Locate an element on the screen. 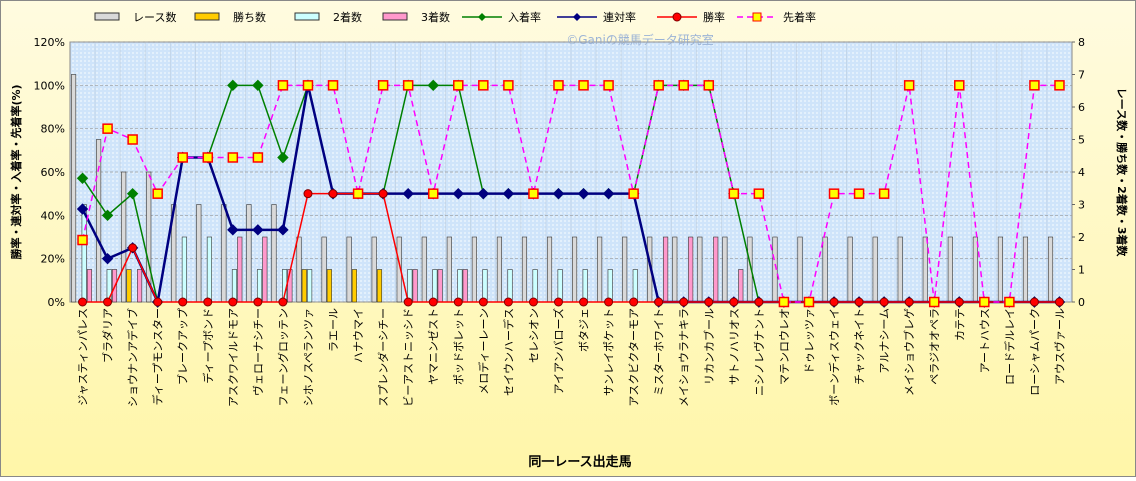 Image resolution: width=1136 pixels, height=481 pixels. watermark: ©Ganiの競馬データ研究室 is located at coordinates (640, 39).